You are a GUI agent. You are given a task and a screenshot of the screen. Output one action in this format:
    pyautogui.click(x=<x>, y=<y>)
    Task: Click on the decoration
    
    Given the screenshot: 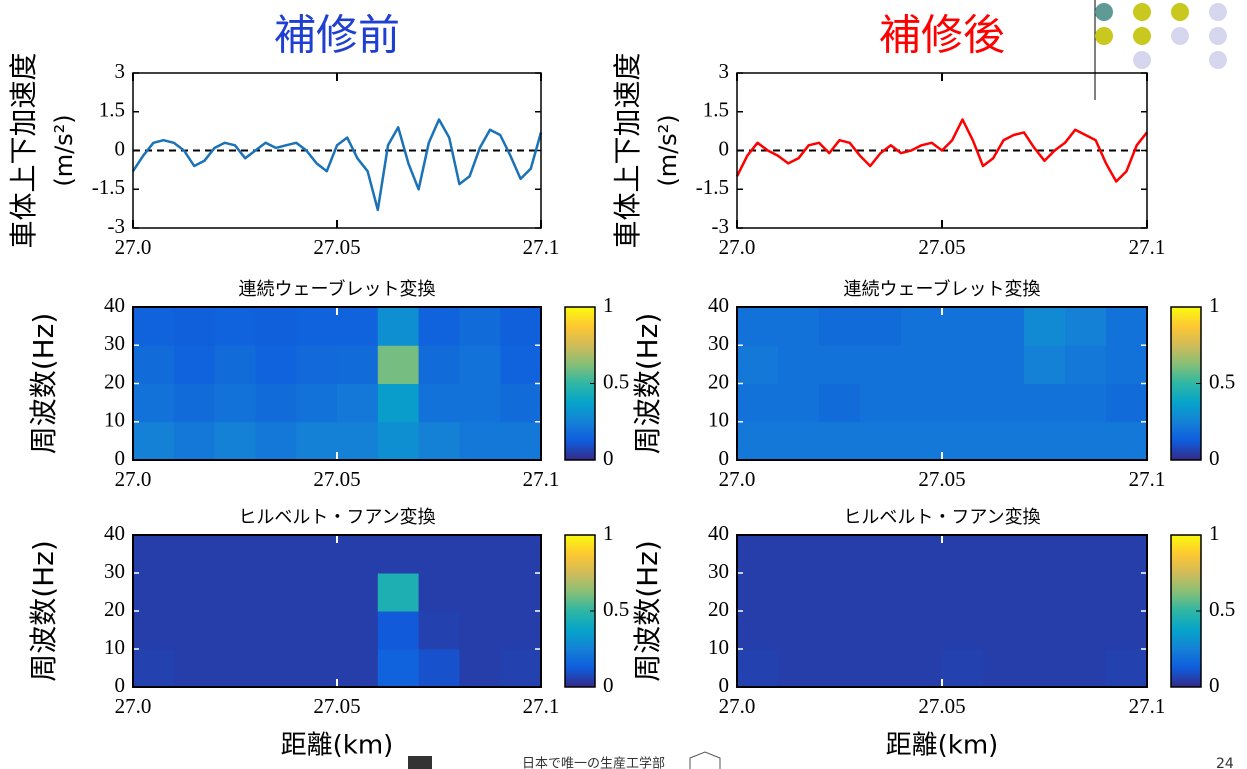 What is the action you would take?
    pyautogui.click(x=1160, y=50)
    